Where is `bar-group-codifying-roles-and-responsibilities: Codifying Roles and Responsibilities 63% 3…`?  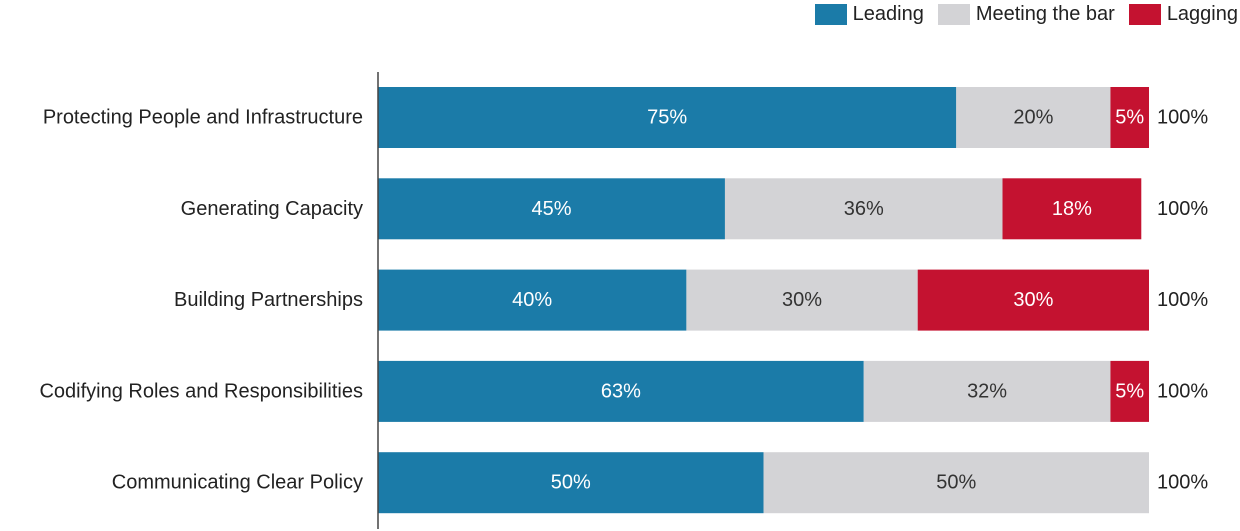
bar-group-codifying-roles-and-responsibilities: Codifying Roles and Responsibilities 63% 3… is located at coordinates (623, 391).